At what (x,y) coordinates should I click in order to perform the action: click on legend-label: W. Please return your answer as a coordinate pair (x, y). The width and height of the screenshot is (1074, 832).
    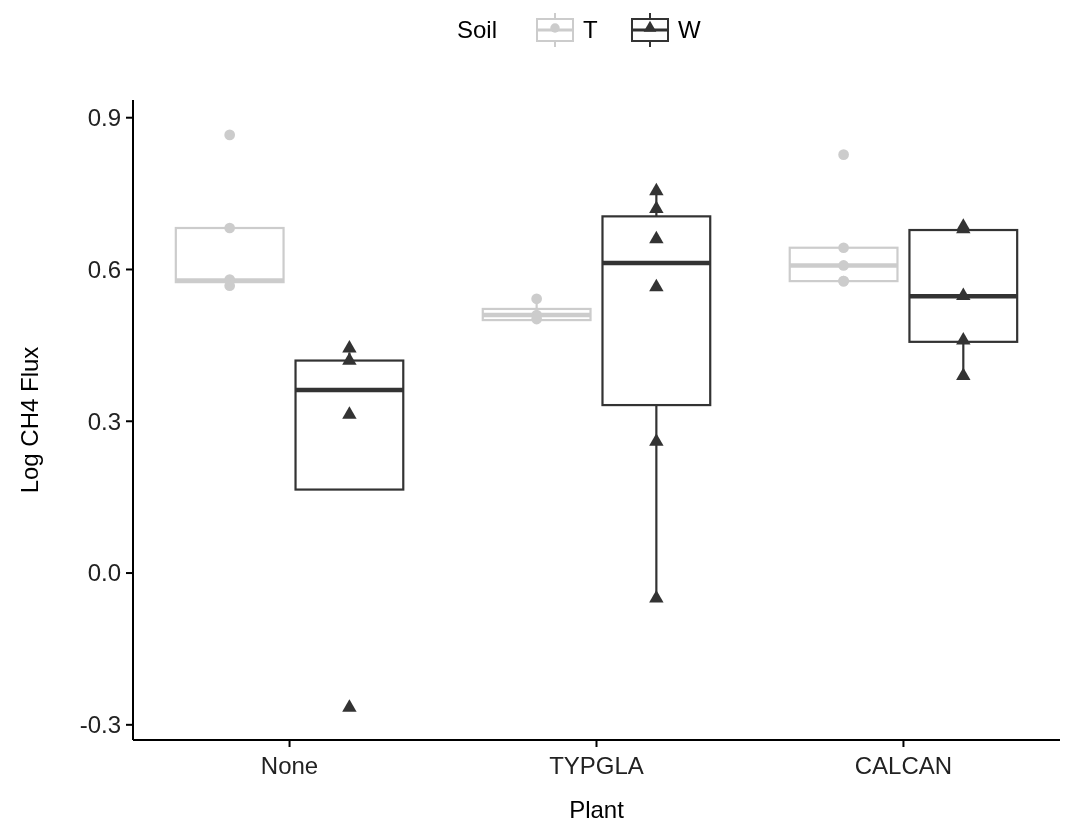
    Looking at the image, I should click on (689, 30).